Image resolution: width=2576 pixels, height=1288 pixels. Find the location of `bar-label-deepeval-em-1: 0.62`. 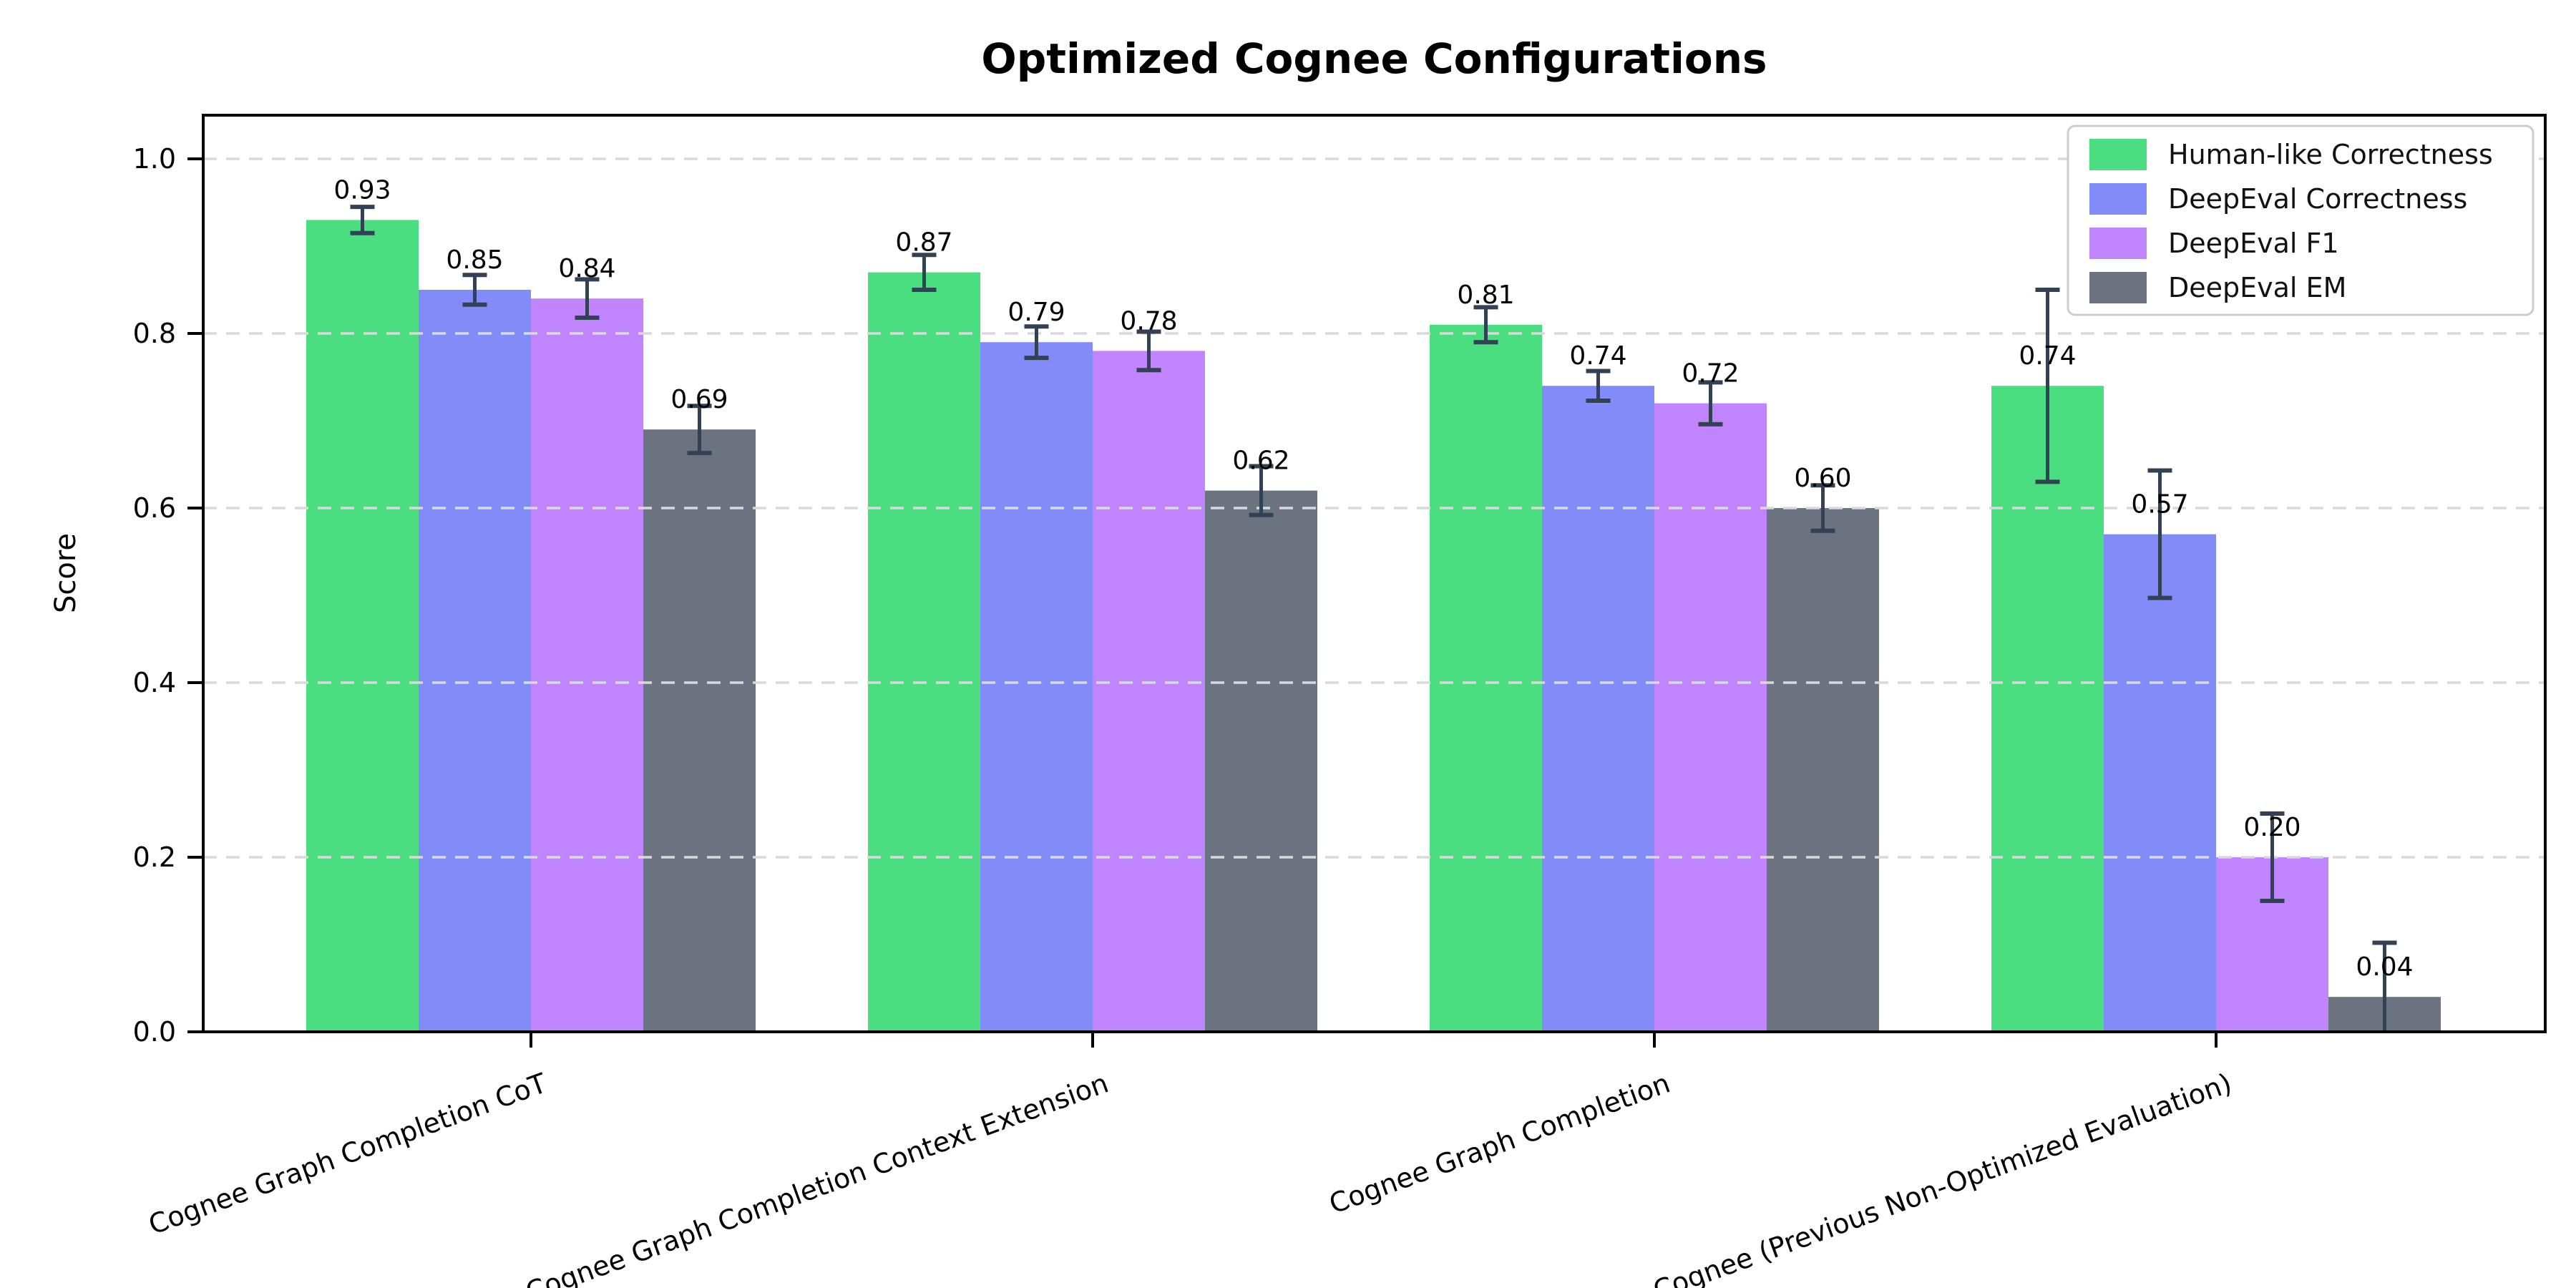

bar-label-deepeval-em-1: 0.62 is located at coordinates (1260, 461).